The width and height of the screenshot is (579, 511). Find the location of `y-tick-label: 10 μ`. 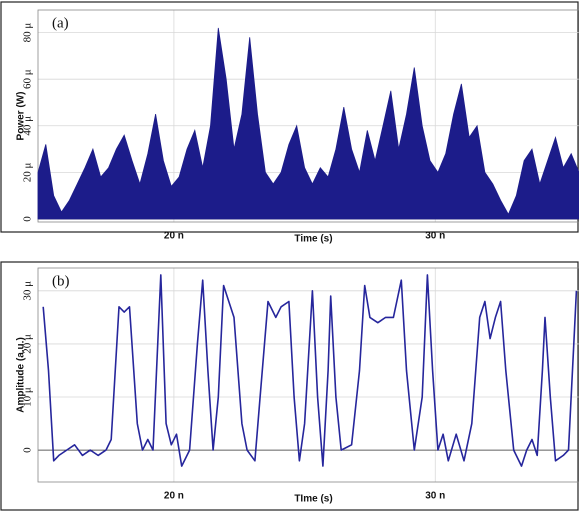

y-tick-label: 10 μ is located at coordinates (28, 397).